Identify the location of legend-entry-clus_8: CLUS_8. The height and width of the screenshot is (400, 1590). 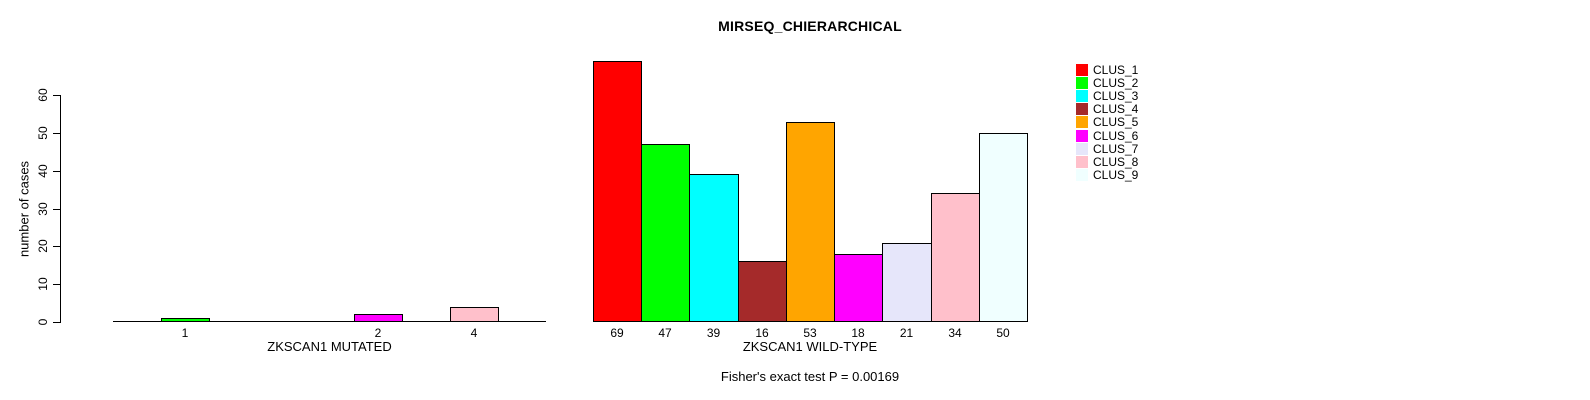
(1107, 162).